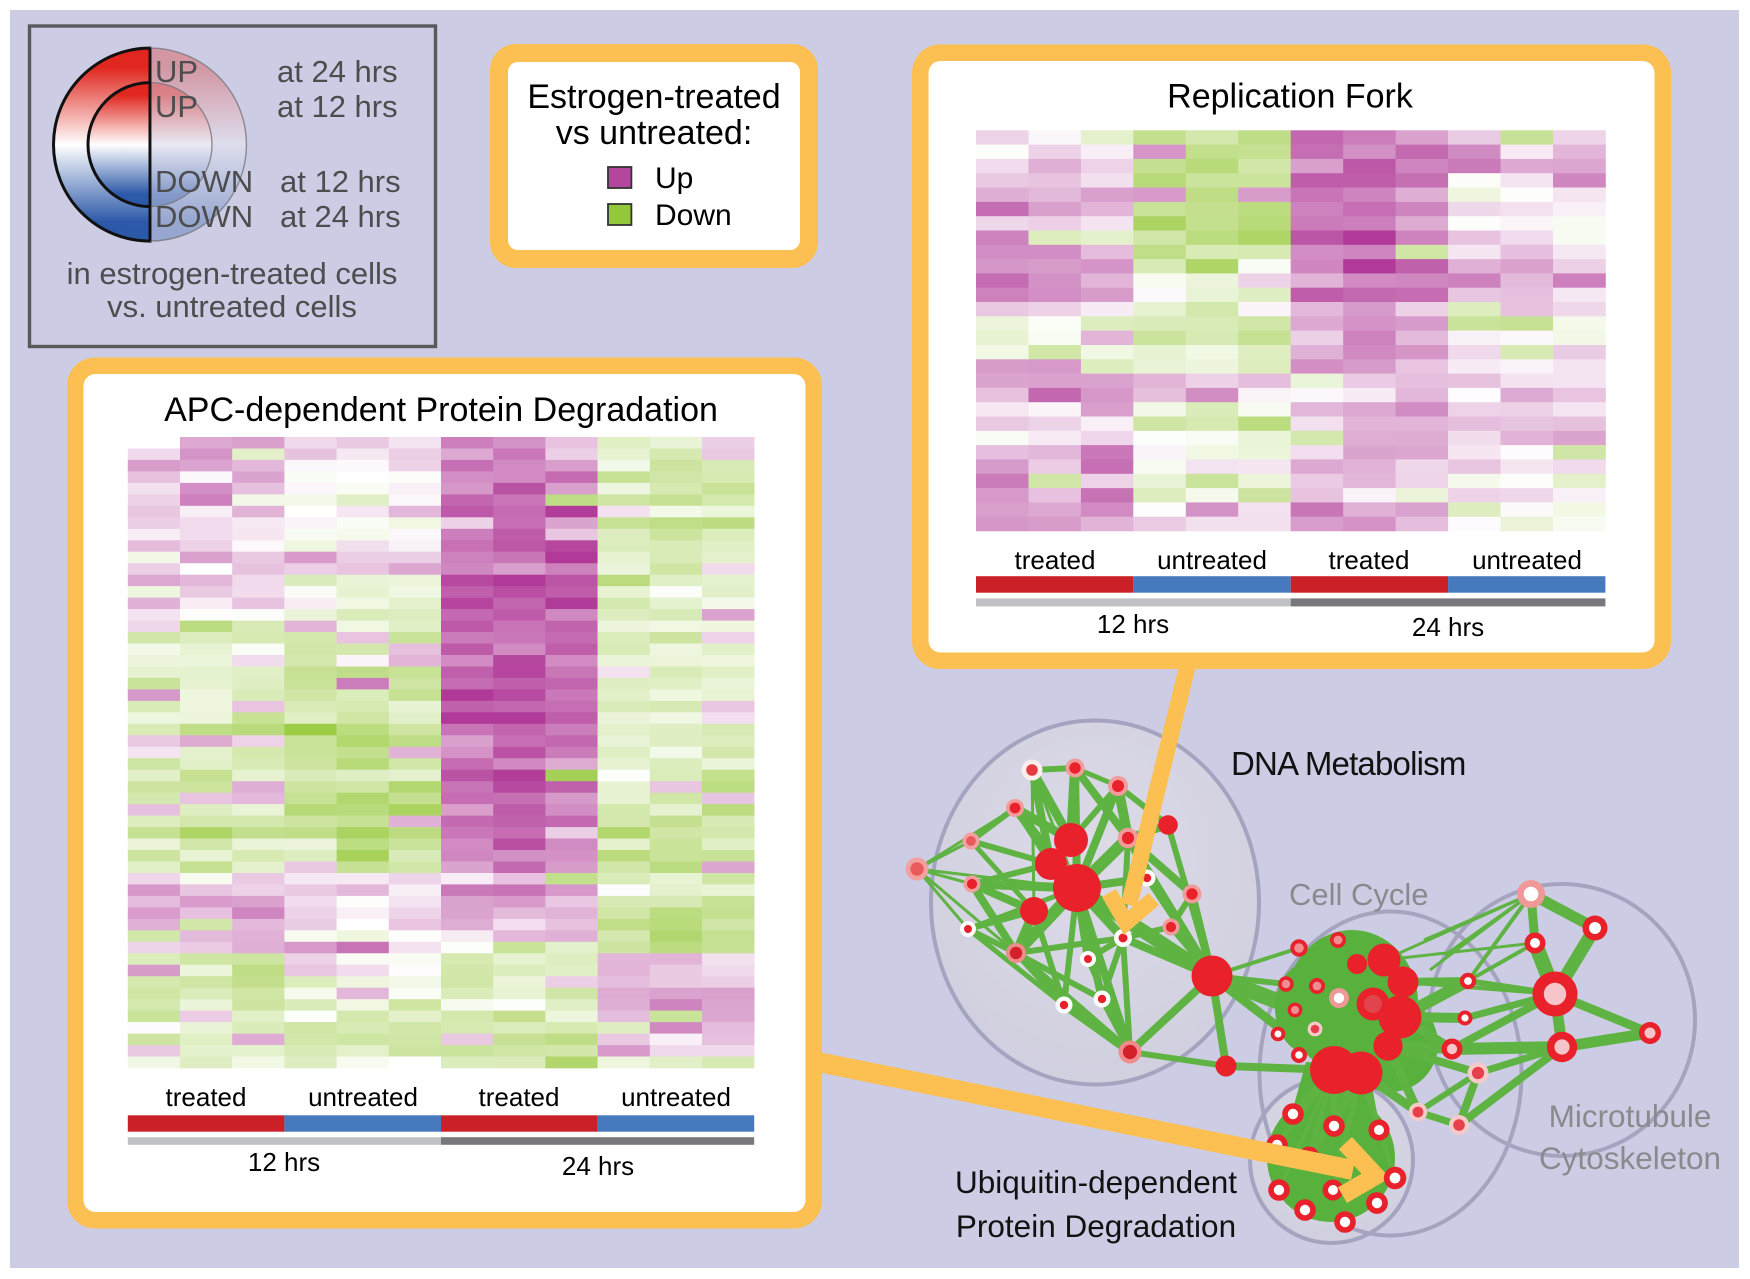 This screenshot has width=1750, height=1279. I want to click on svg-text: vs. untreated cells, so click(232, 306).